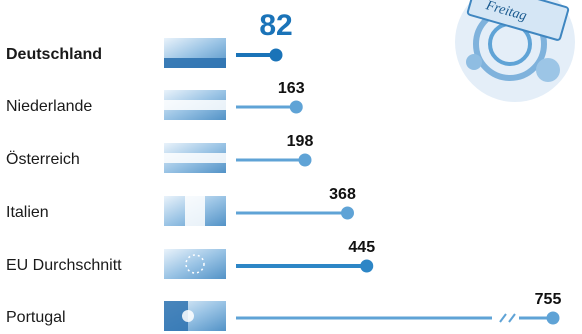 This screenshot has width=582, height=334. I want to click on row-italien: Italien 368, so click(181, 206).